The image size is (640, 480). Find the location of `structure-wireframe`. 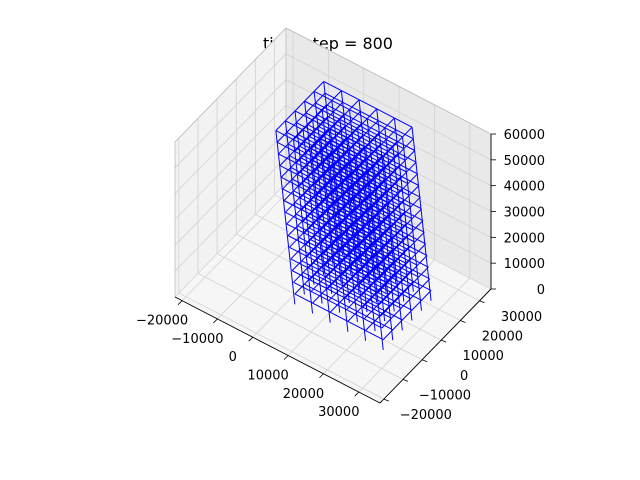

structure-wireframe is located at coordinates (353, 216).